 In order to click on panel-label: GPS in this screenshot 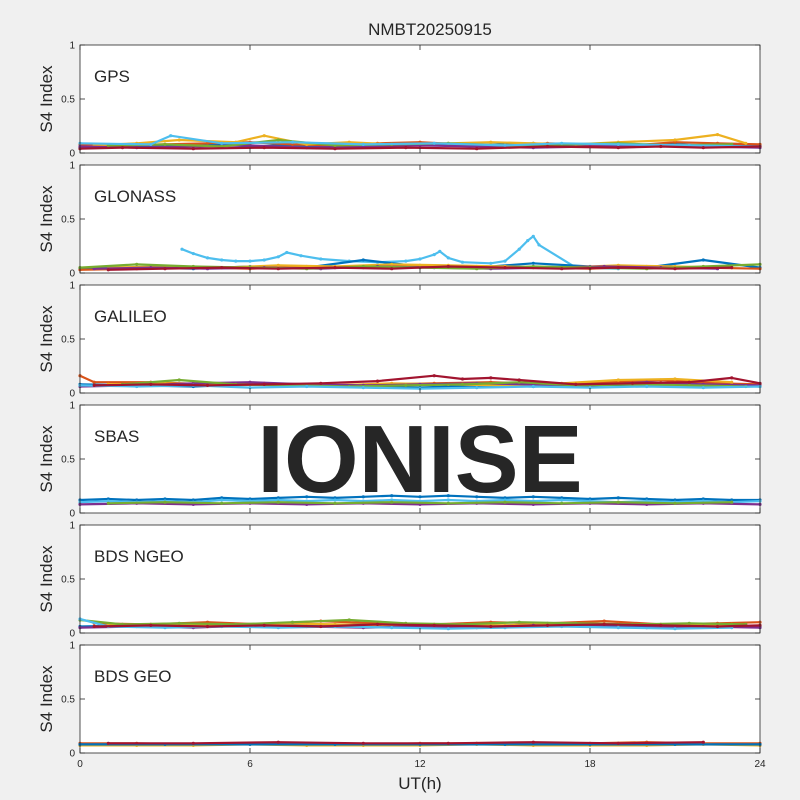, I will do `click(112, 76)`.